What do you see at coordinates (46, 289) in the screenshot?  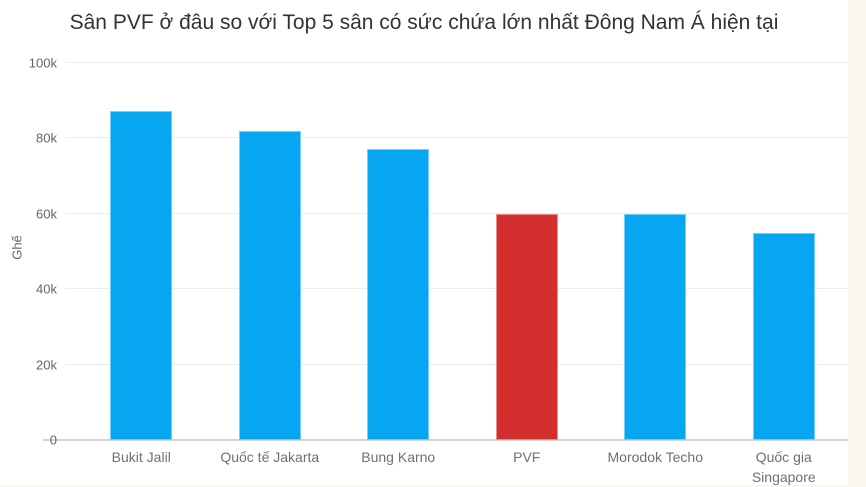 I see `y-tick-label: 40k` at bounding box center [46, 289].